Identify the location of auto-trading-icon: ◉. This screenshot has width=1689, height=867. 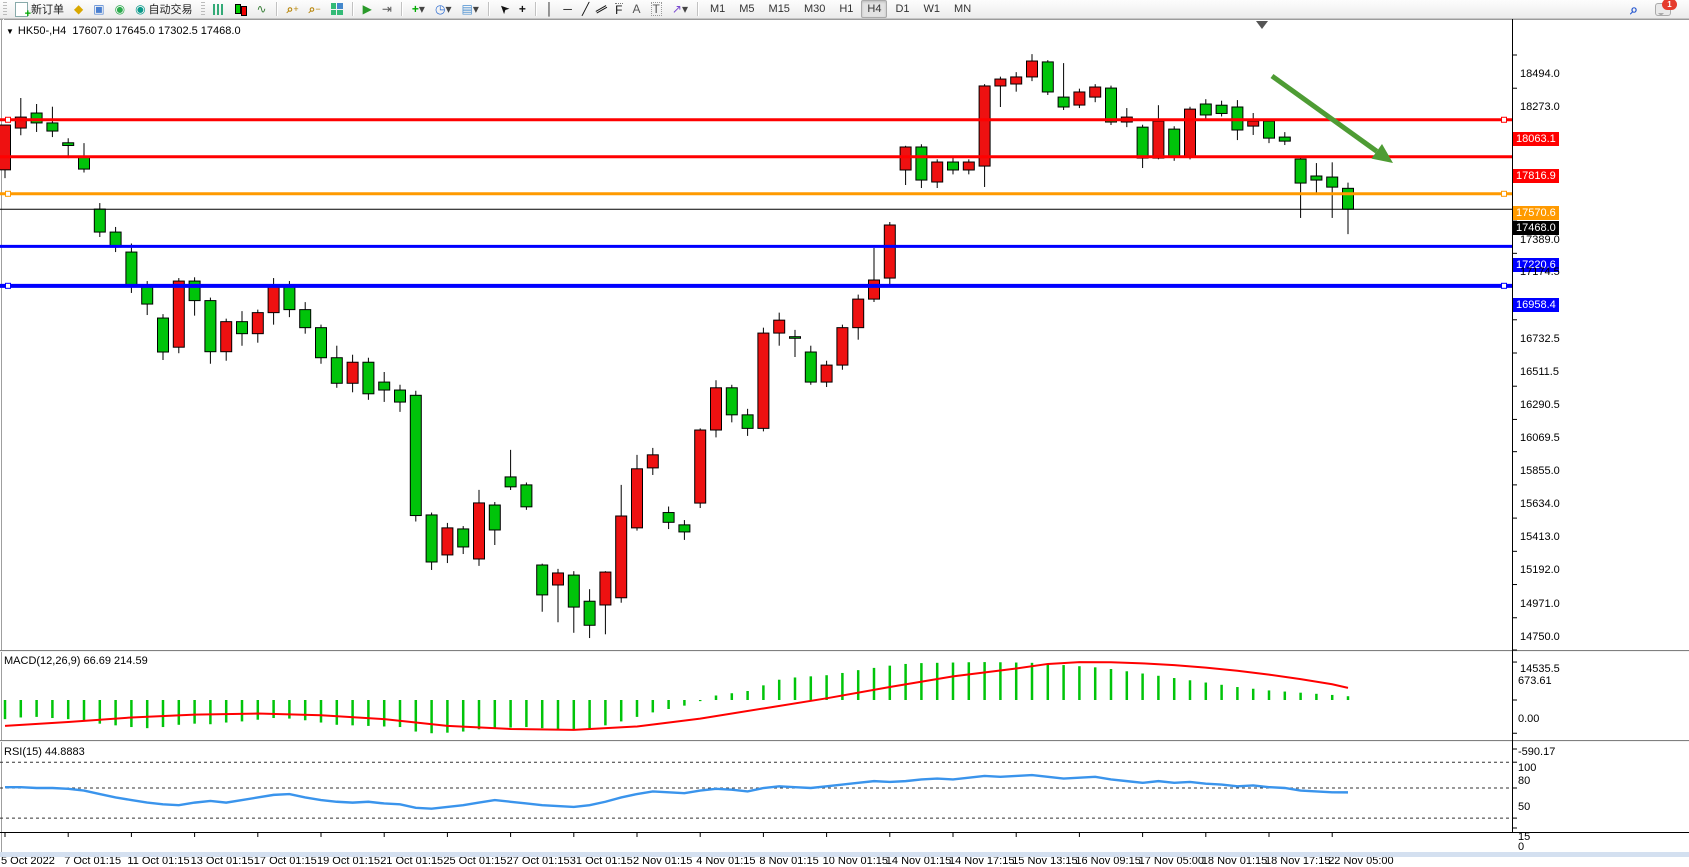
(140, 9).